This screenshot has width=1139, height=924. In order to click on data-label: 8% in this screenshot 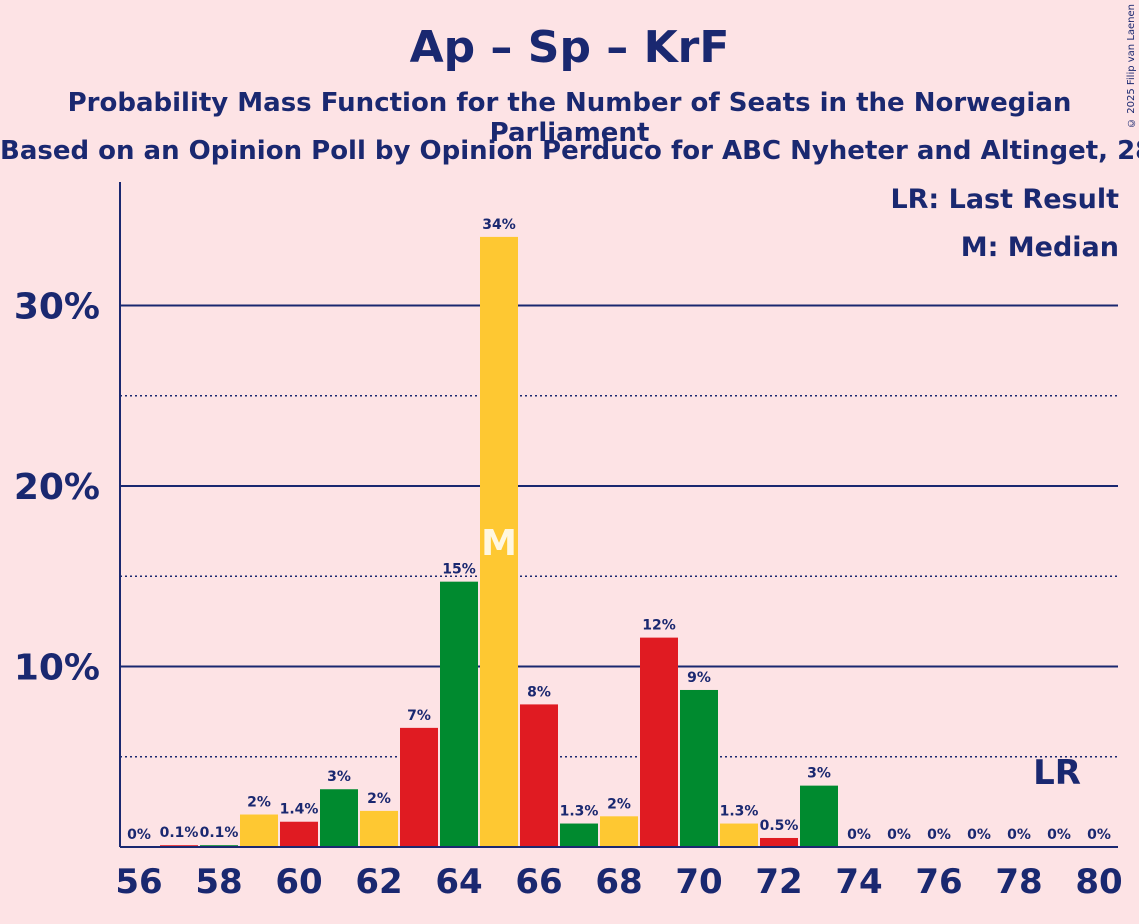, I will do `click(539, 692)`.